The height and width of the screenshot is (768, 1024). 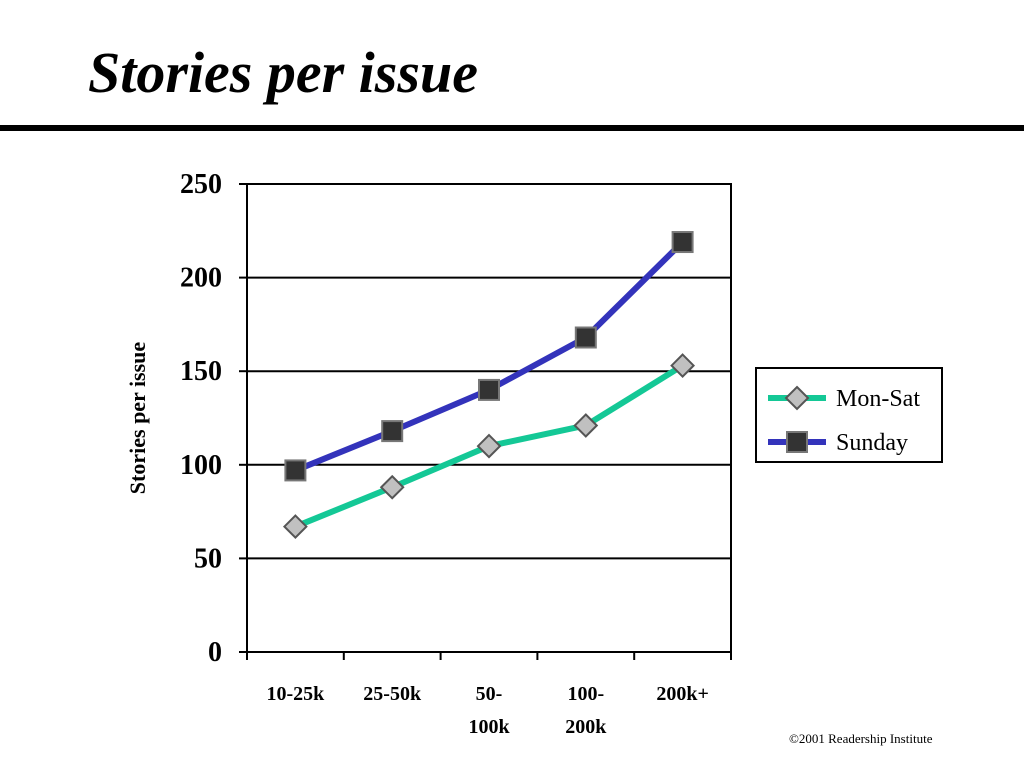 What do you see at coordinates (215, 652) in the screenshot?
I see `y-tick-label: 0` at bounding box center [215, 652].